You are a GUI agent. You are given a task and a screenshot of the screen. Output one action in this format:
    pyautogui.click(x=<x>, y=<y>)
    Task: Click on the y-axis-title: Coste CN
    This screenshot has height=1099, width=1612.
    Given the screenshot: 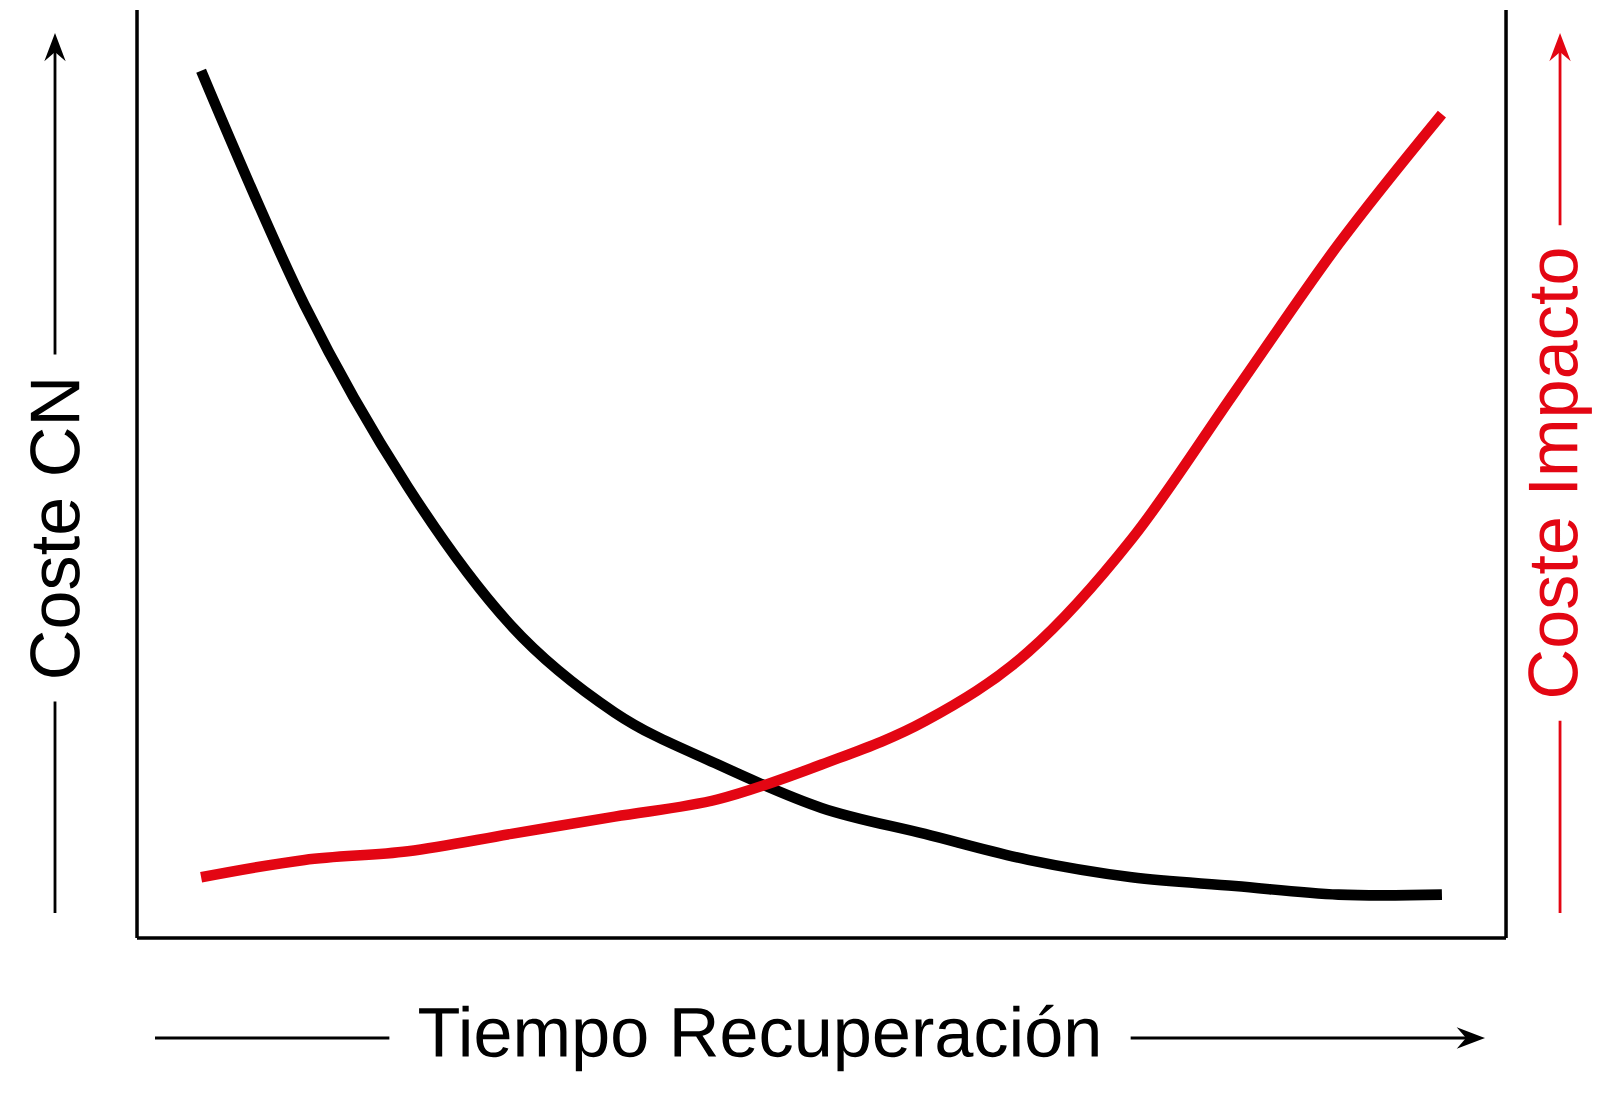 What is the action you would take?
    pyautogui.click(x=55, y=529)
    